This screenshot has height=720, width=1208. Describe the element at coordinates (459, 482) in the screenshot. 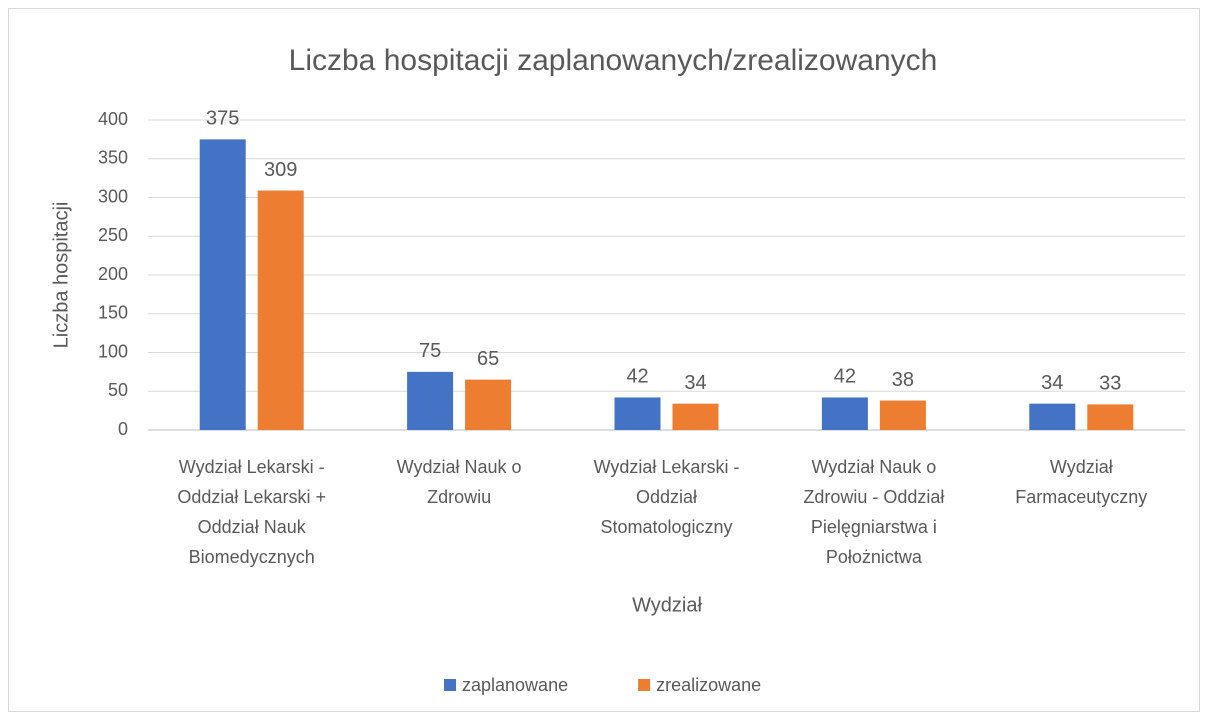

I see `x-tick-label: Wydział Nauk o Zdrowiu` at that location.